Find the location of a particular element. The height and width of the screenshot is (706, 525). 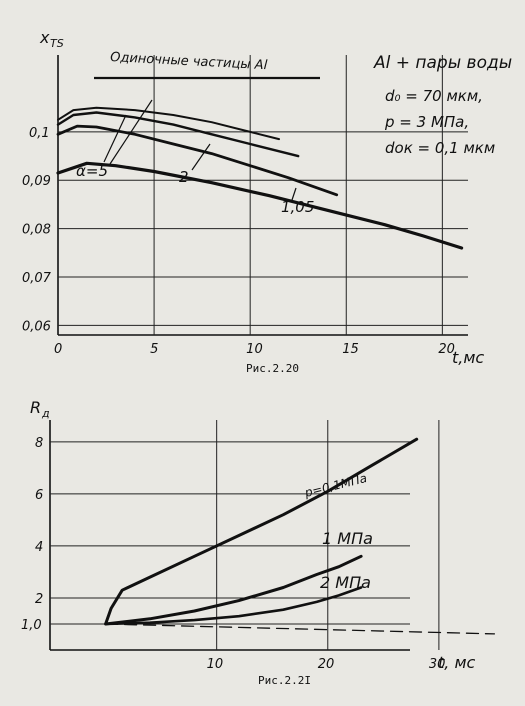

y-tick-label: 6 is located at coordinates (39, 495).